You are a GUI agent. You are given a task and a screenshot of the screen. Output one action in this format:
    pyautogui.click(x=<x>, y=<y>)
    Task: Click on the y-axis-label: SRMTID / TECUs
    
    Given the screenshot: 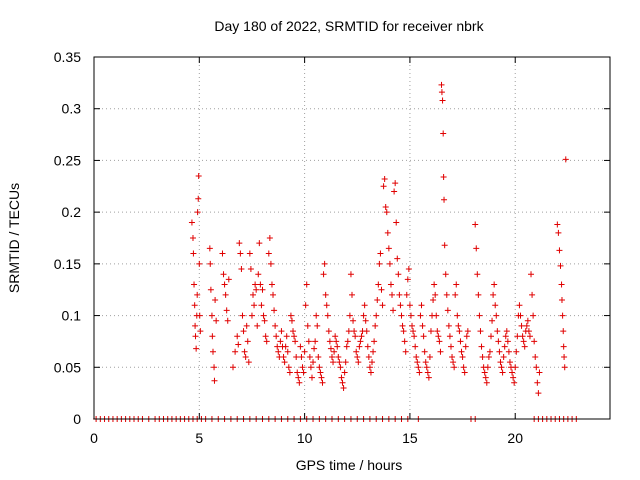 What is the action you would take?
    pyautogui.click(x=14, y=238)
    